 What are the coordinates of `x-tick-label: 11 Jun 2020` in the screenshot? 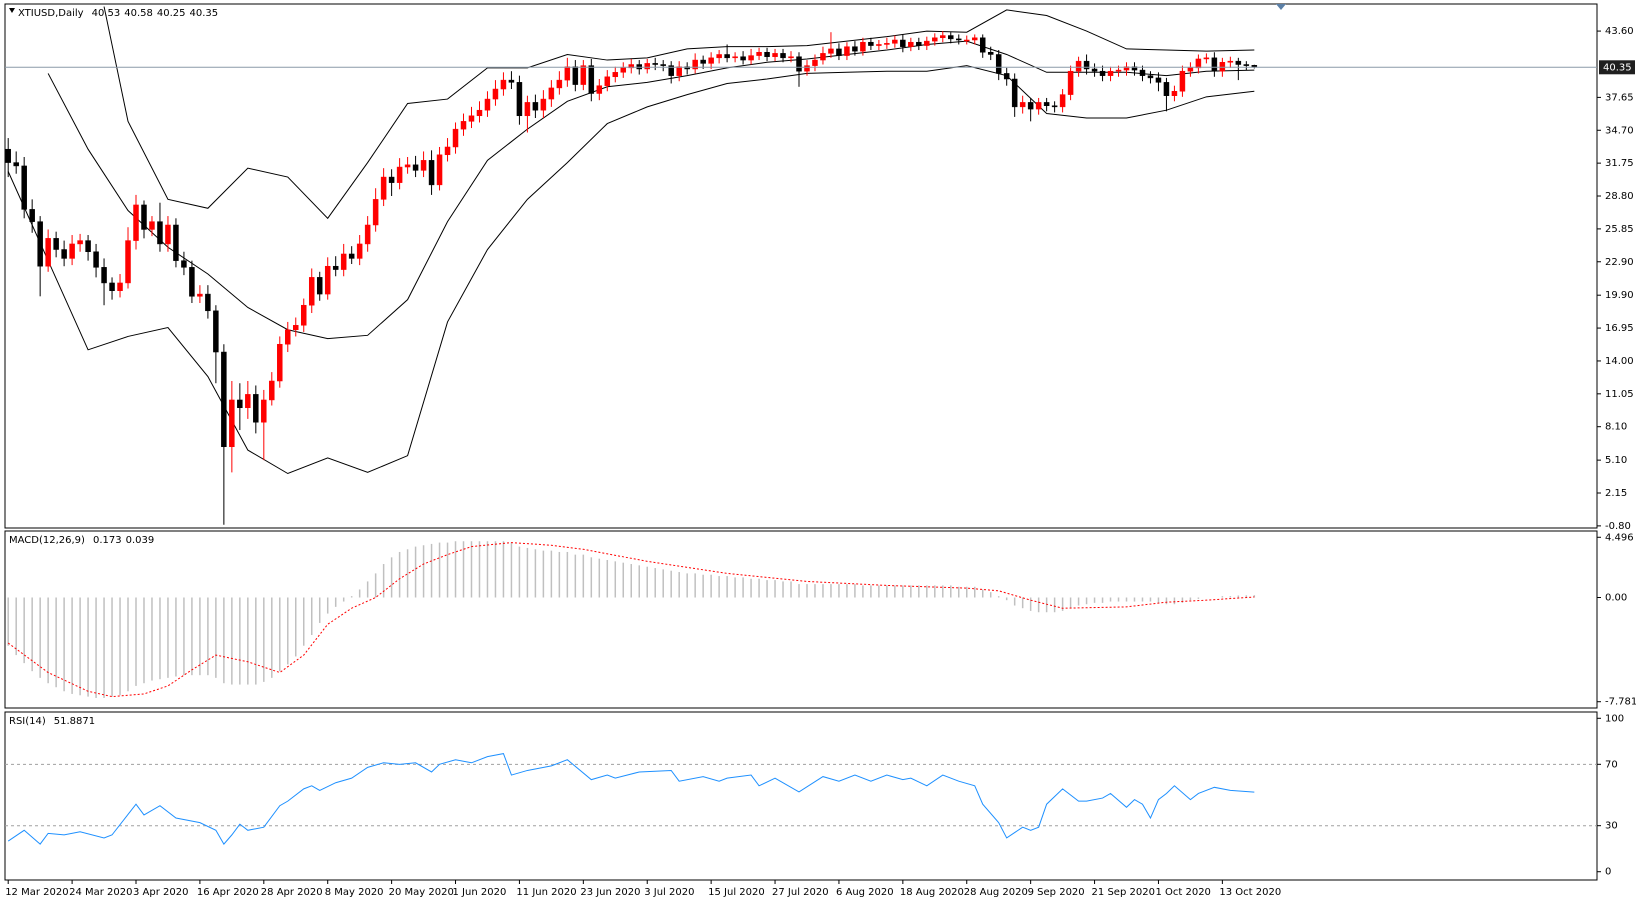 It's located at (546, 892).